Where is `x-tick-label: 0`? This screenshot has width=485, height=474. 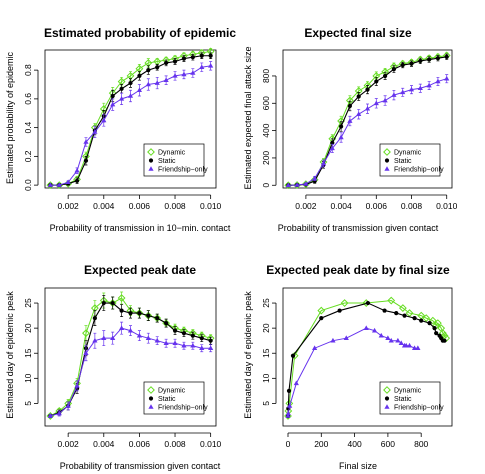 x-tick-label: 0 is located at coordinates (288, 444).